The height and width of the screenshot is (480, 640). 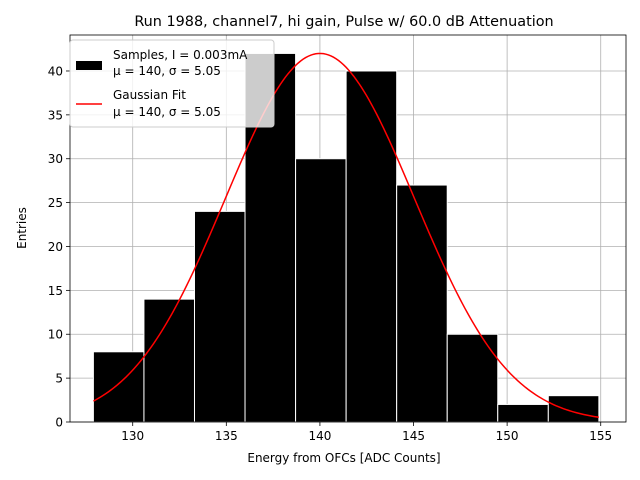 I want to click on x-tick-label: 150, so click(x=507, y=436).